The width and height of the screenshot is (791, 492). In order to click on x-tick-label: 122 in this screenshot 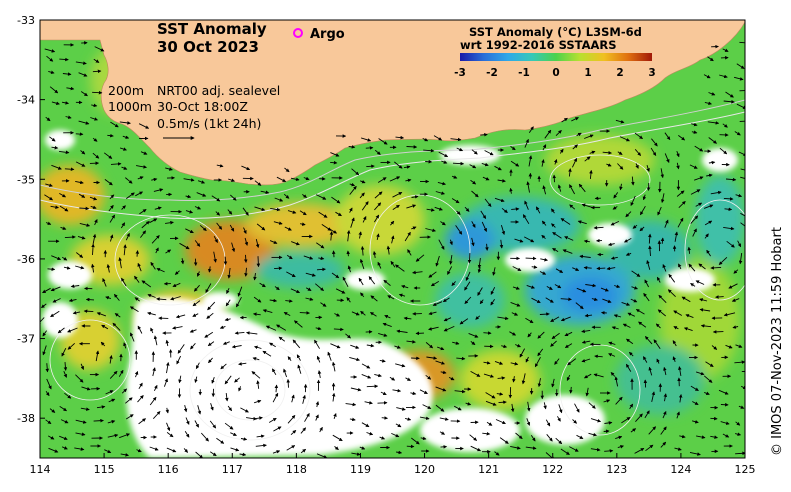, I will do `click(552, 469)`.